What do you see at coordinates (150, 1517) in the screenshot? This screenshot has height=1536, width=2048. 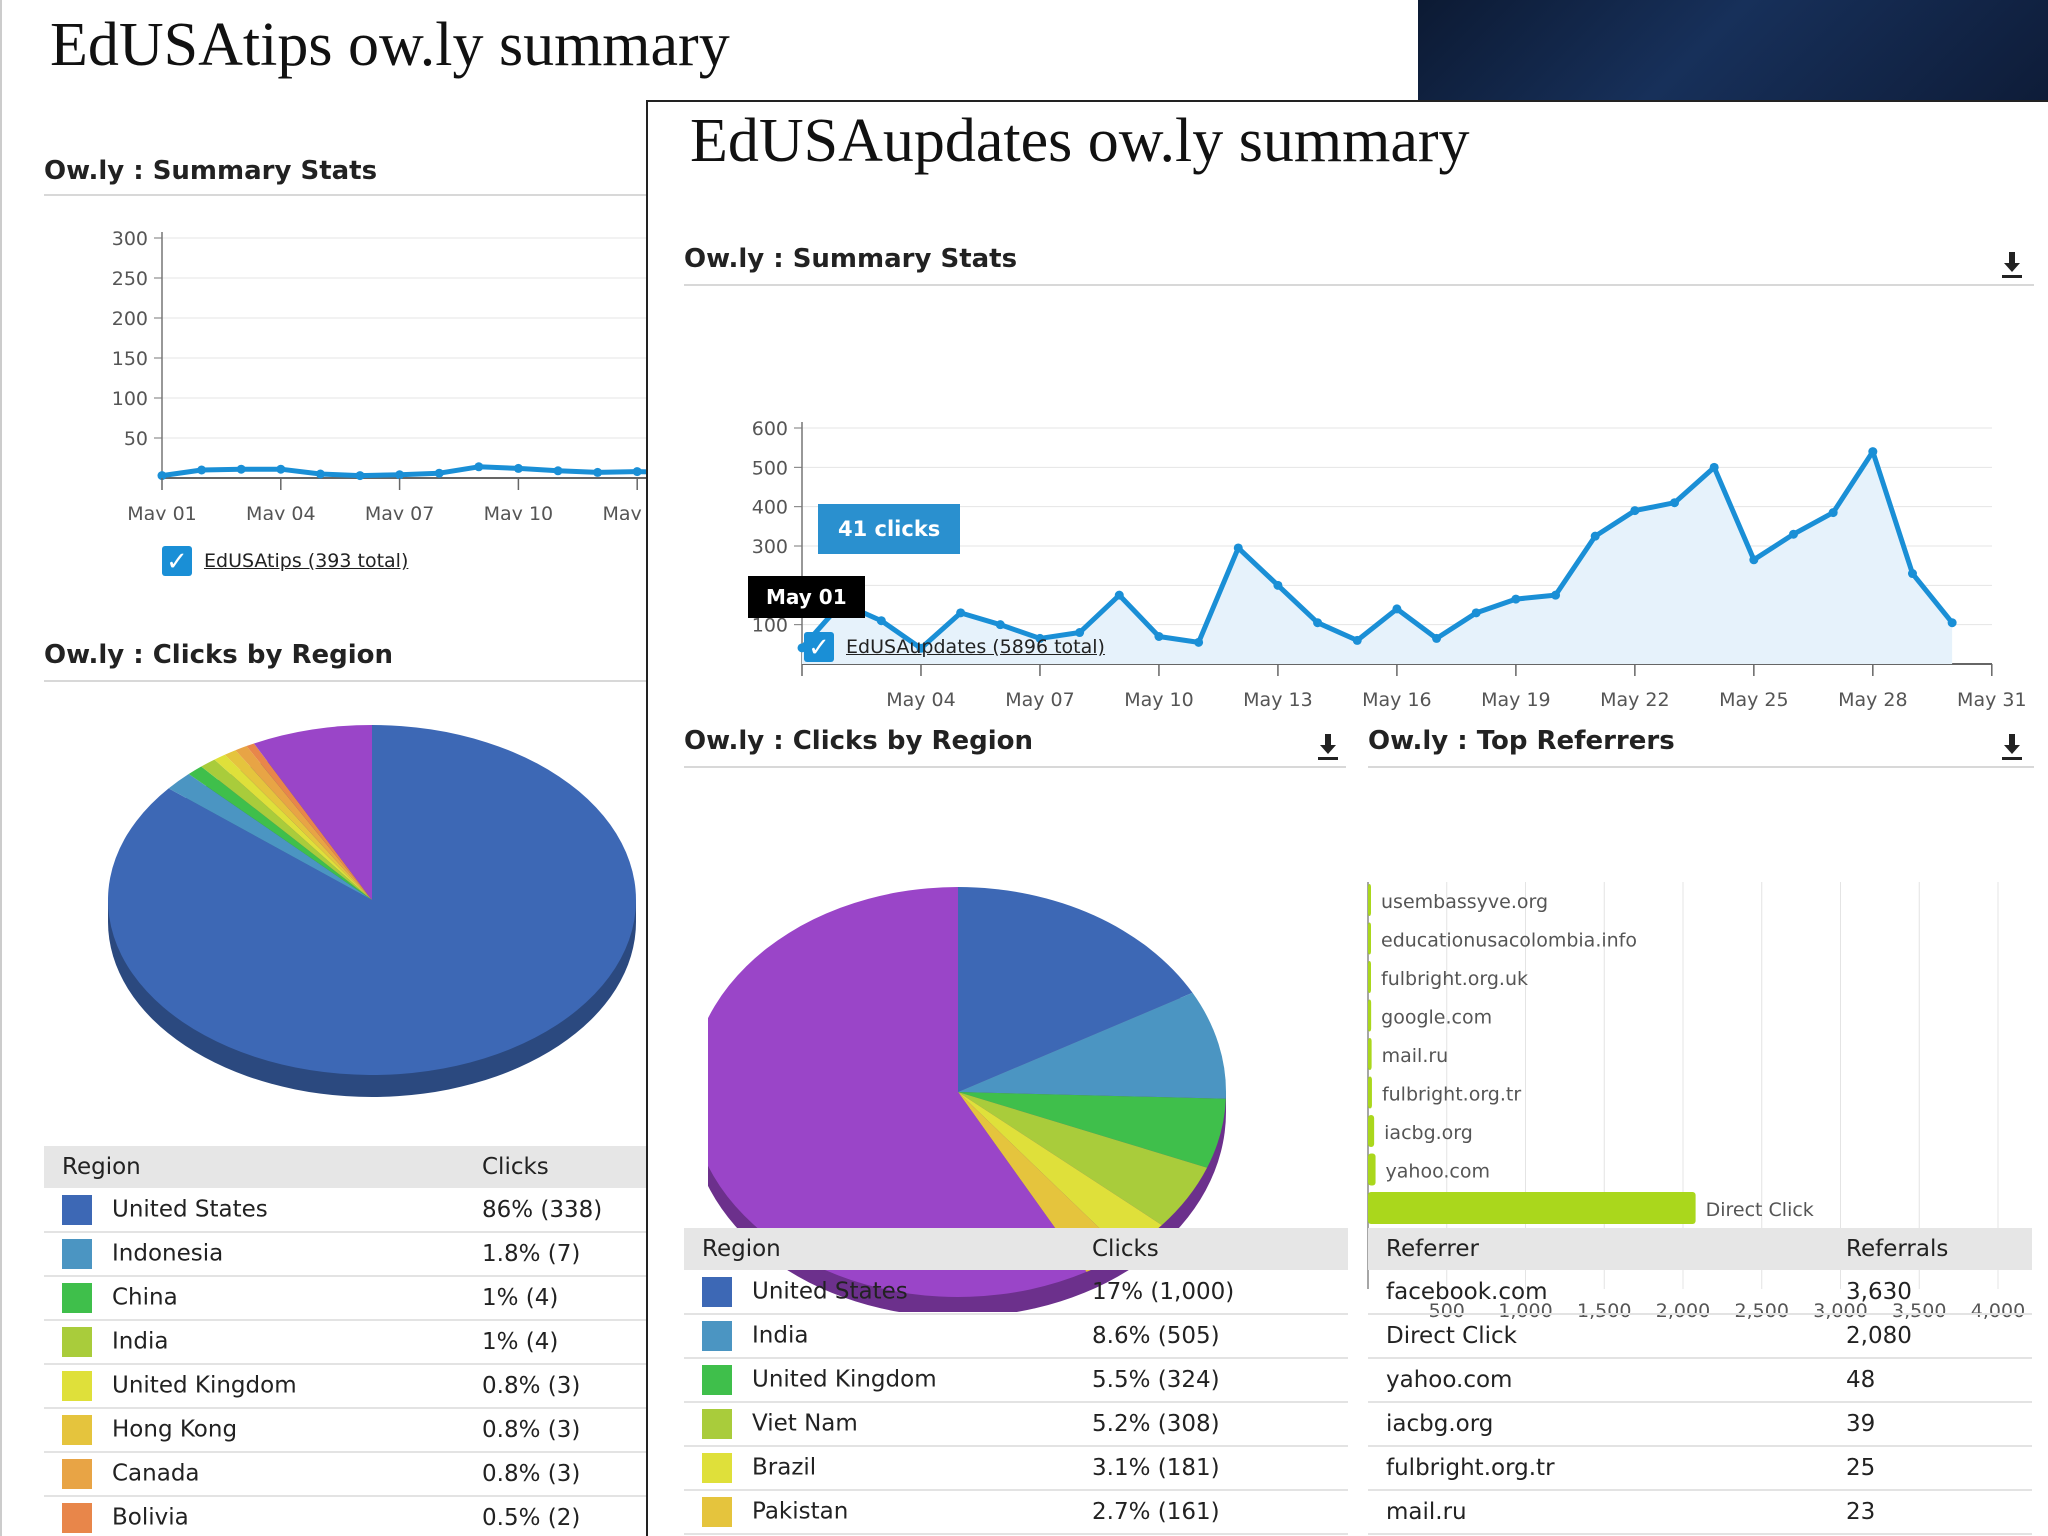 I see `region-name: Bolivia` at bounding box center [150, 1517].